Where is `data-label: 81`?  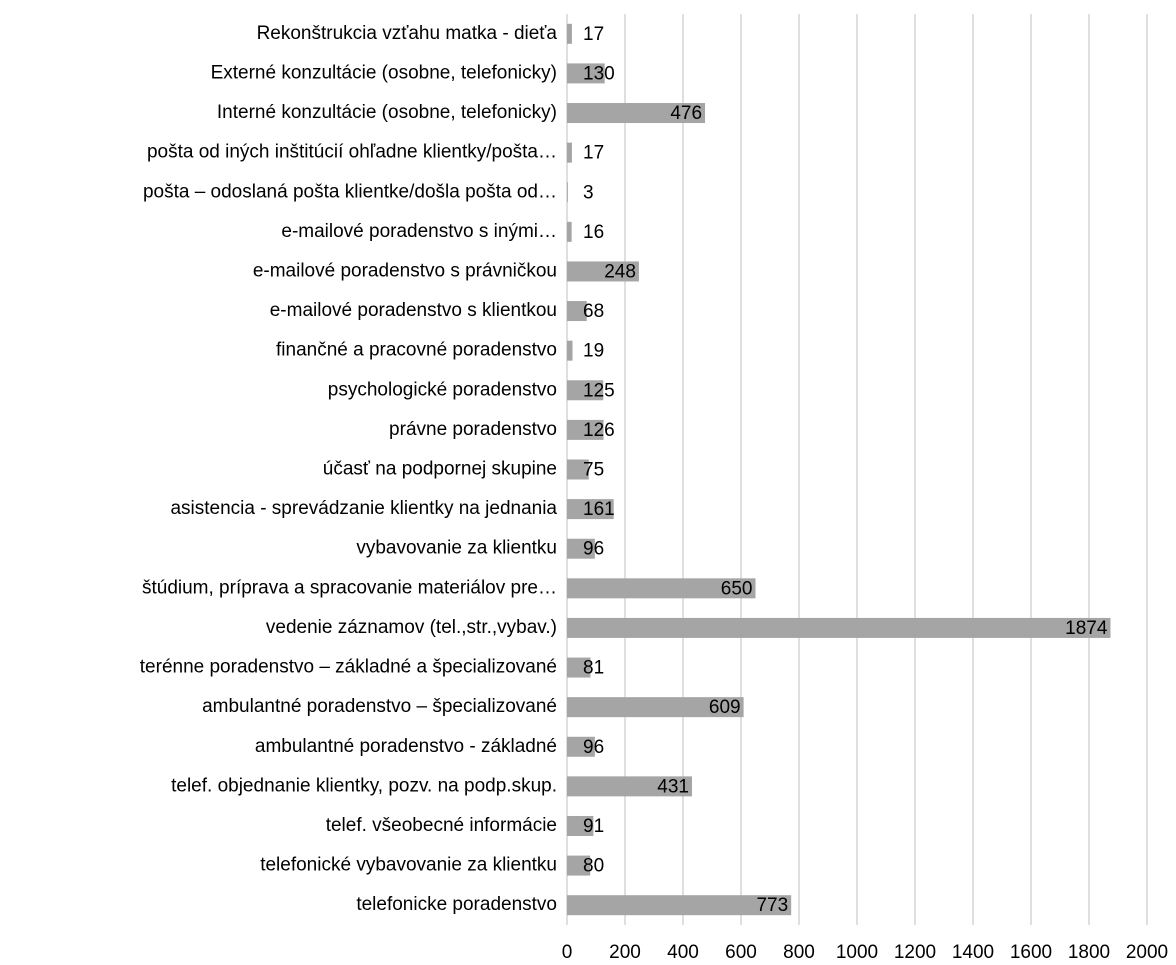 data-label: 81 is located at coordinates (593, 668).